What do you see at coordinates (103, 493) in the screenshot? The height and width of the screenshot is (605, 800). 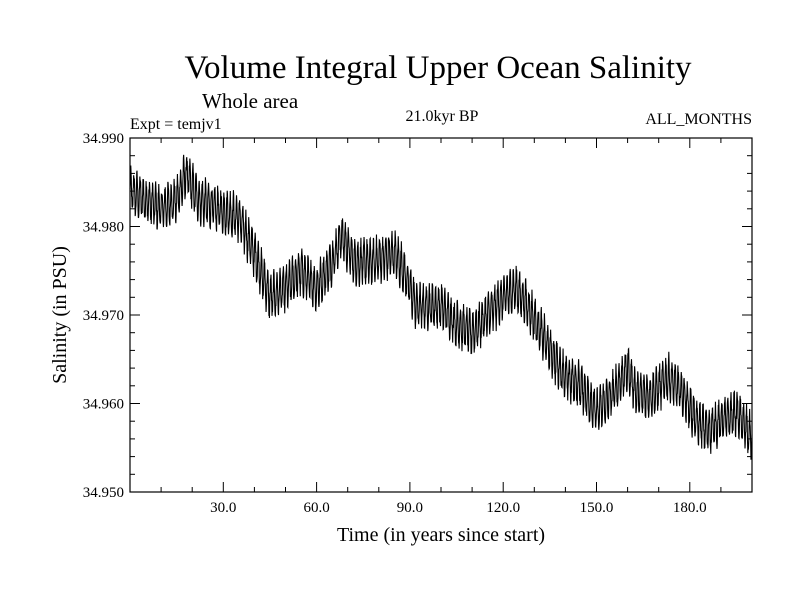 I see `y-tick-label: 34.950` at bounding box center [103, 493].